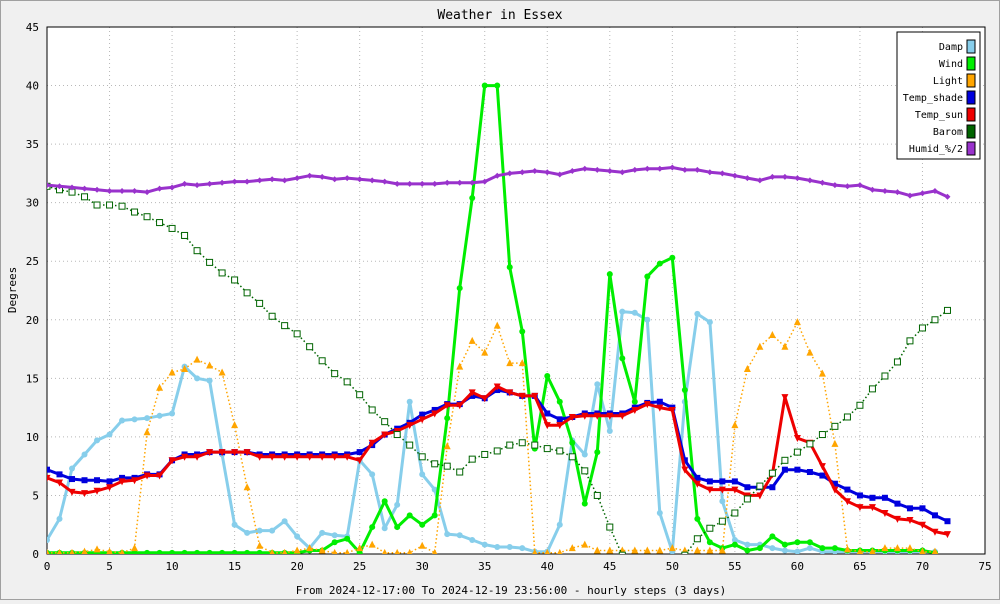 This screenshot has width=1000, height=604. What do you see at coordinates (422, 566) in the screenshot?
I see `x-tick-label: 30` at bounding box center [422, 566].